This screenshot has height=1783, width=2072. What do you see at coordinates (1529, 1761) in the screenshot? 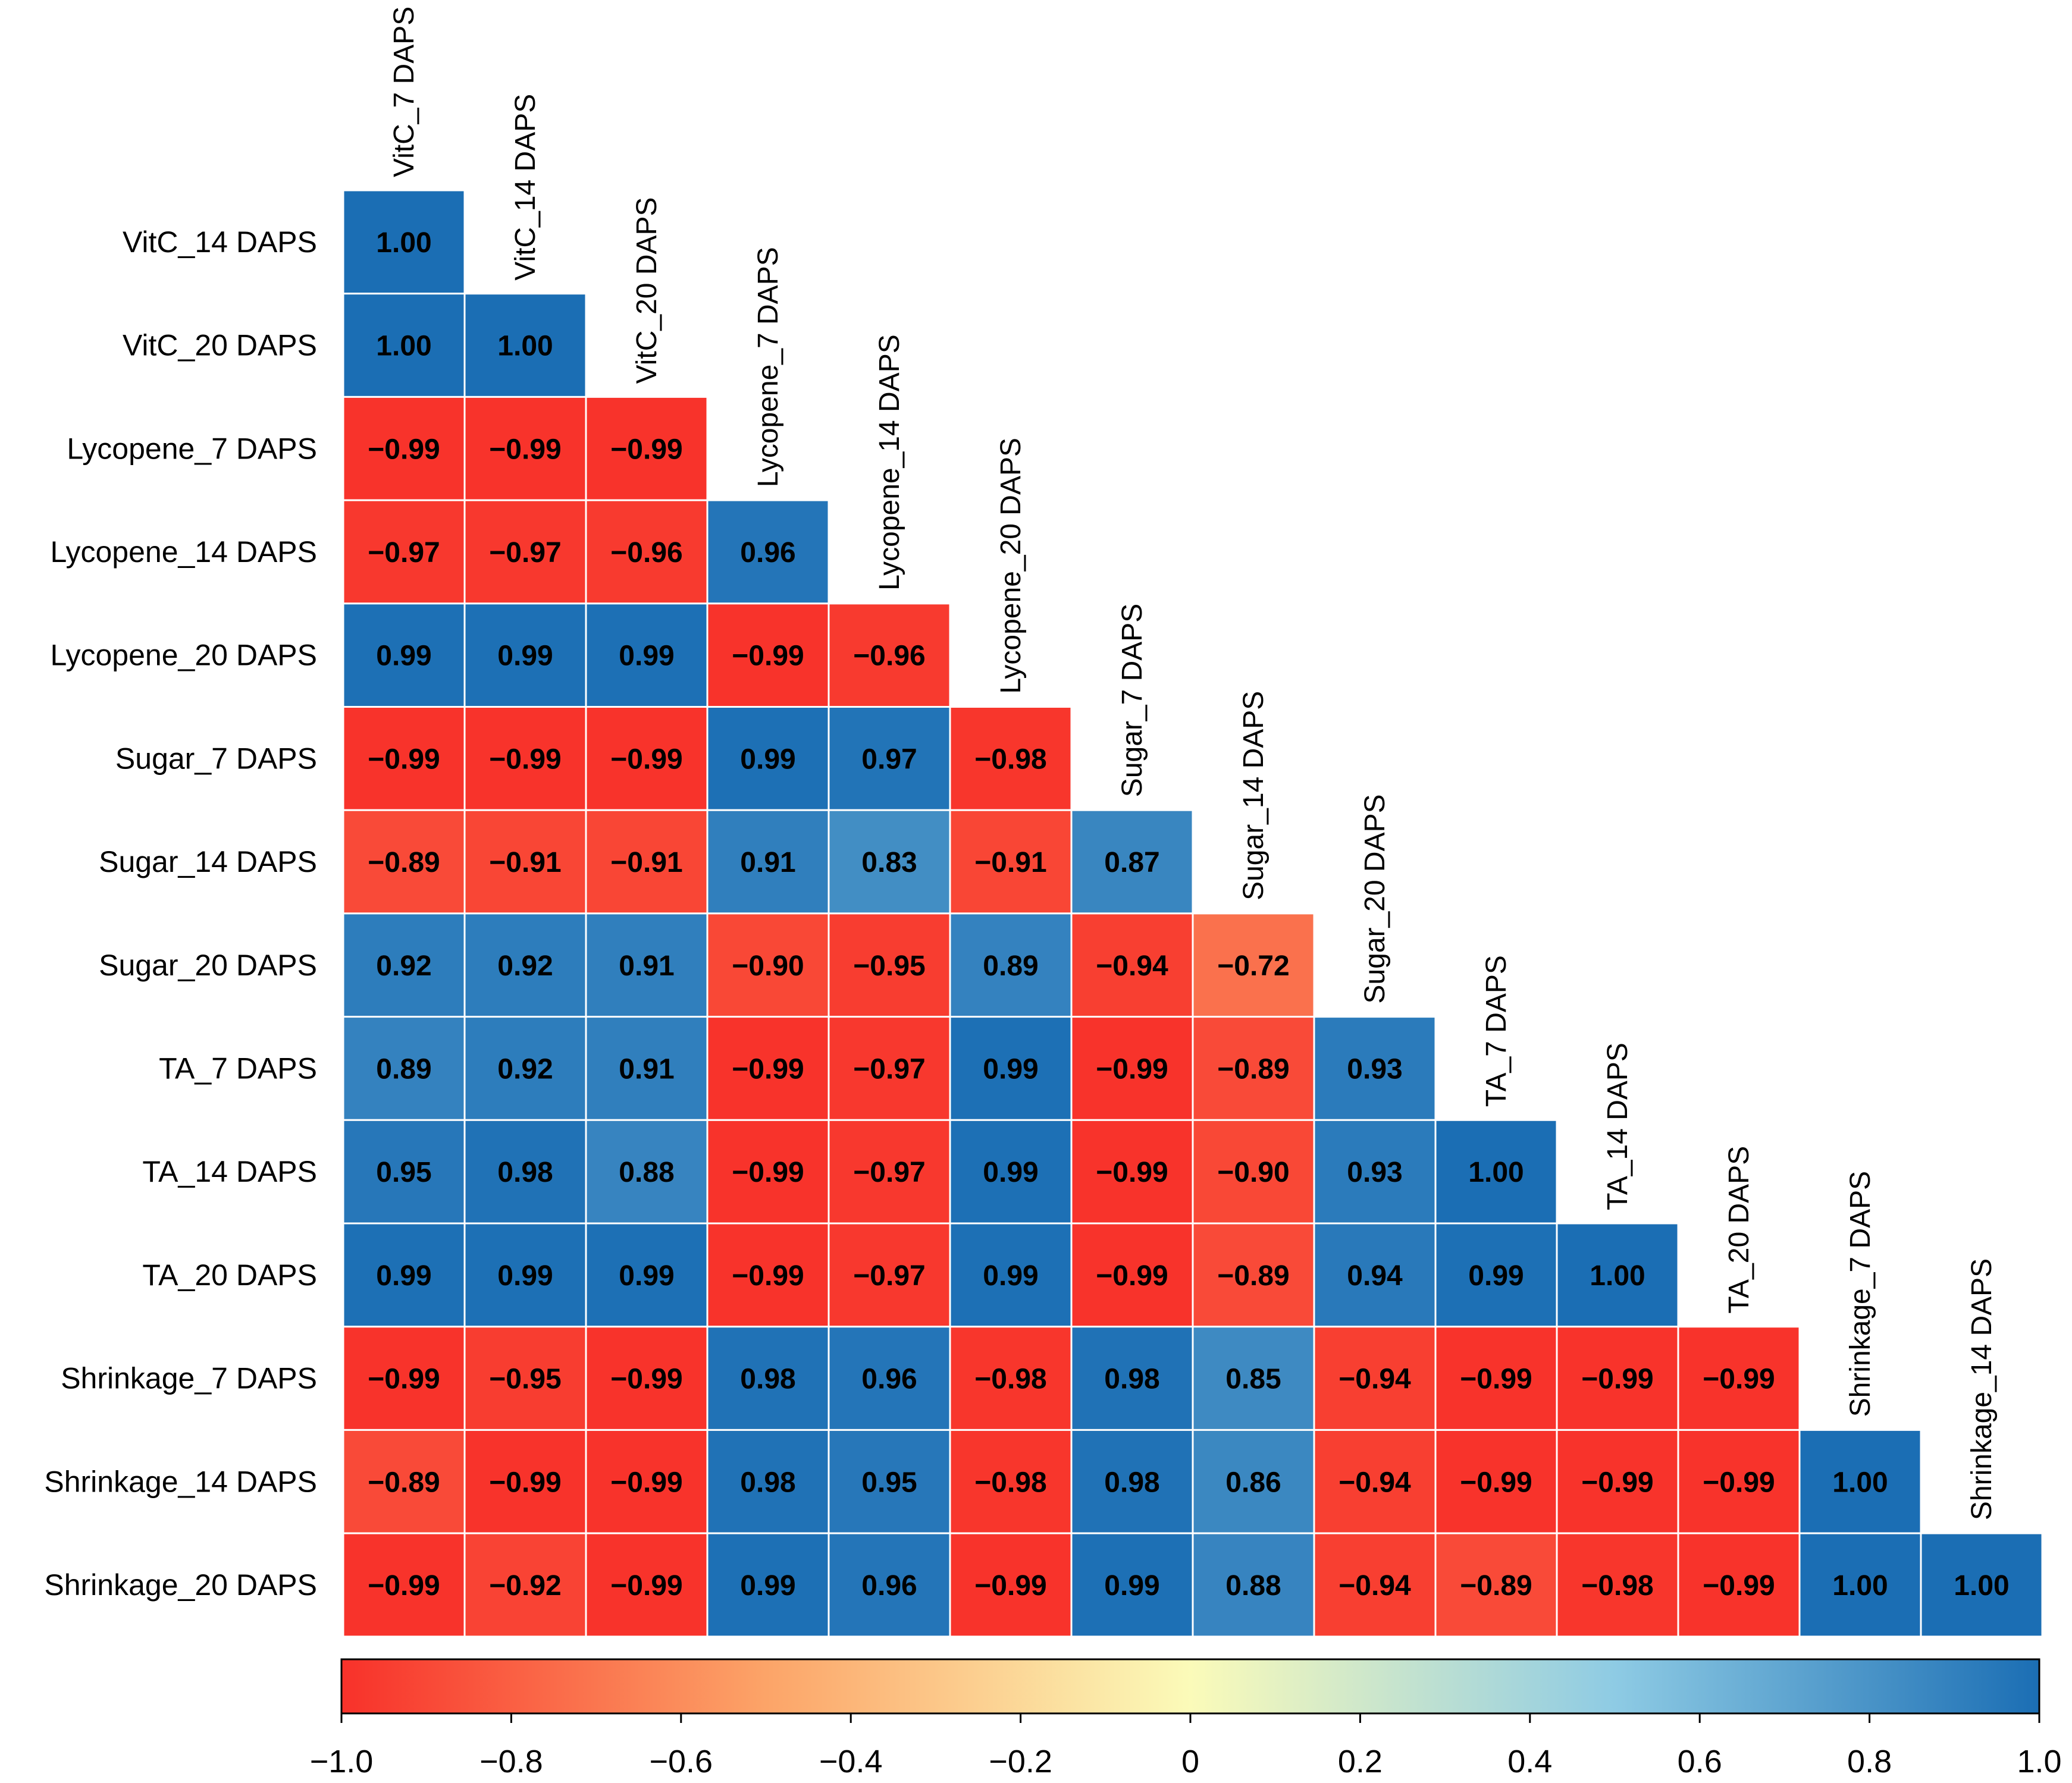
I see `colorbar-tick-label: 0.4` at bounding box center [1529, 1761].